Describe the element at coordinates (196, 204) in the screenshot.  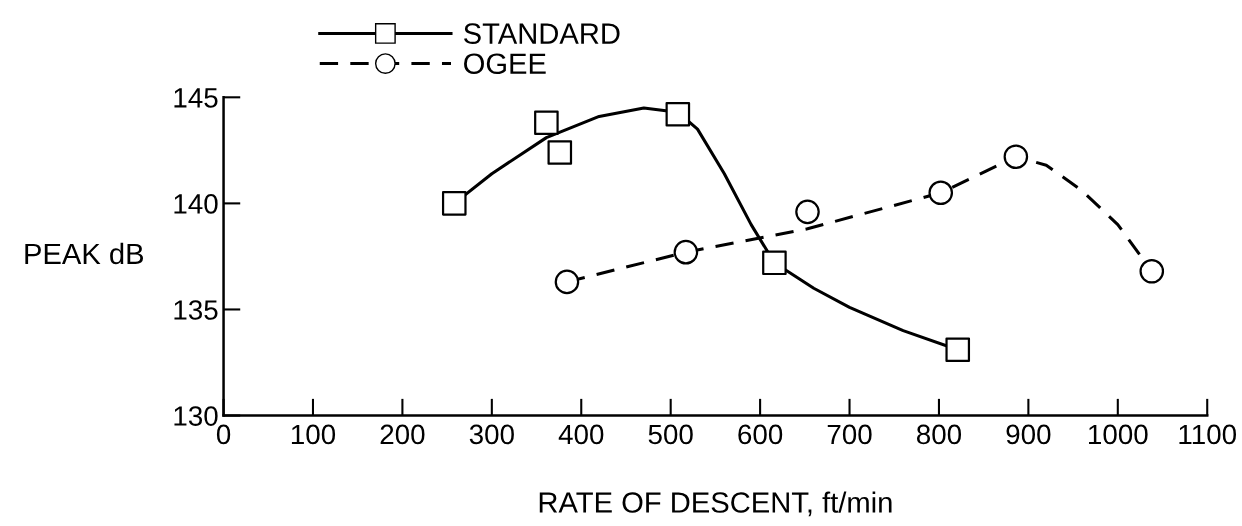
I see `y-tick-label: 140` at that location.